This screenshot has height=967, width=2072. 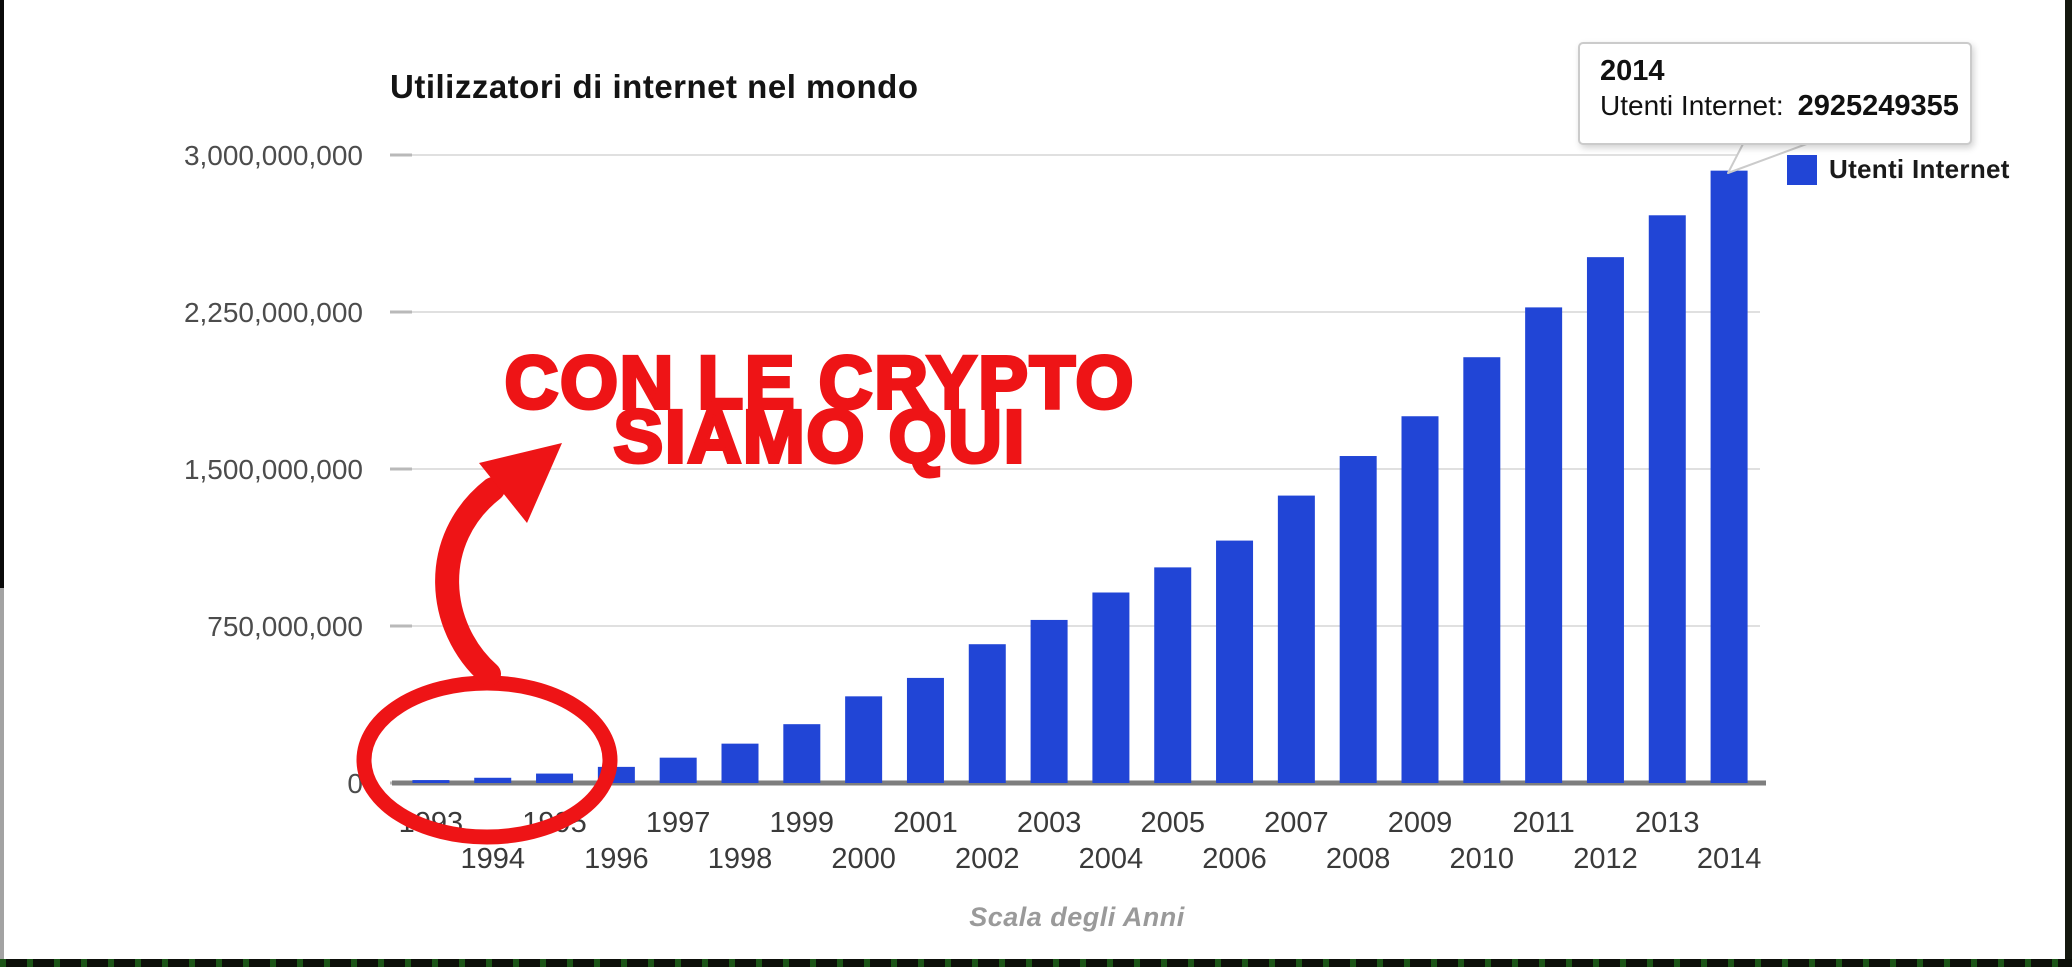 I want to click on tooltip: 2014 Utenti Internet: 2925249355, so click(x=1775, y=93).